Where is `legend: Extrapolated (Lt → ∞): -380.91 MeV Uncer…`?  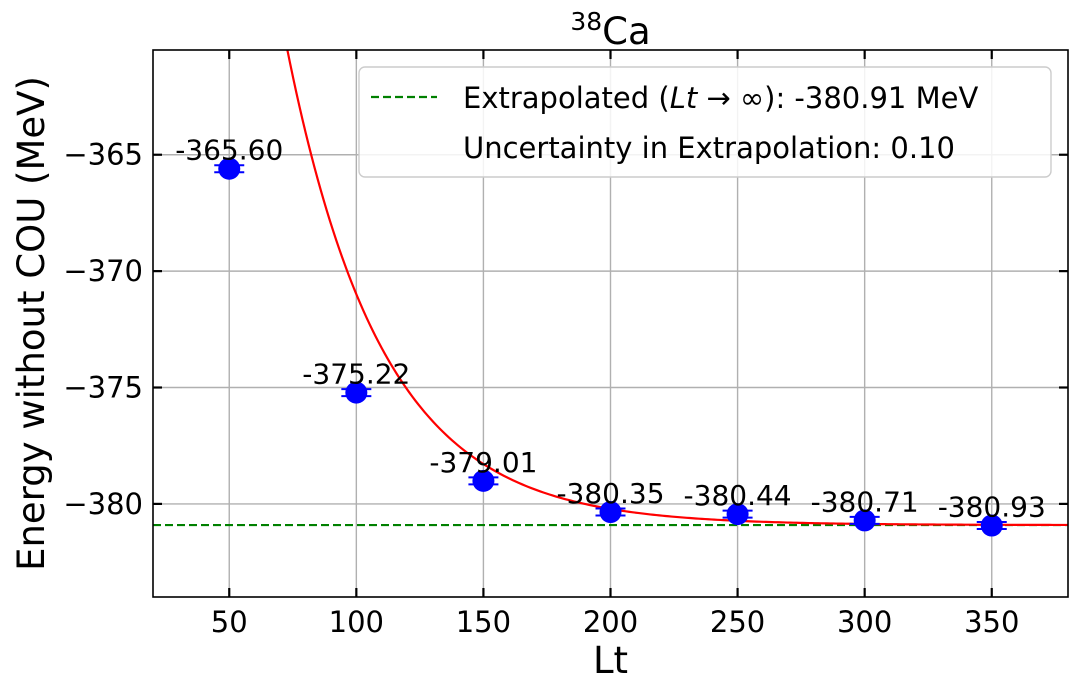 legend: Extrapolated (Lt → ∞): -380.91 MeV Uncer… is located at coordinates (705, 122).